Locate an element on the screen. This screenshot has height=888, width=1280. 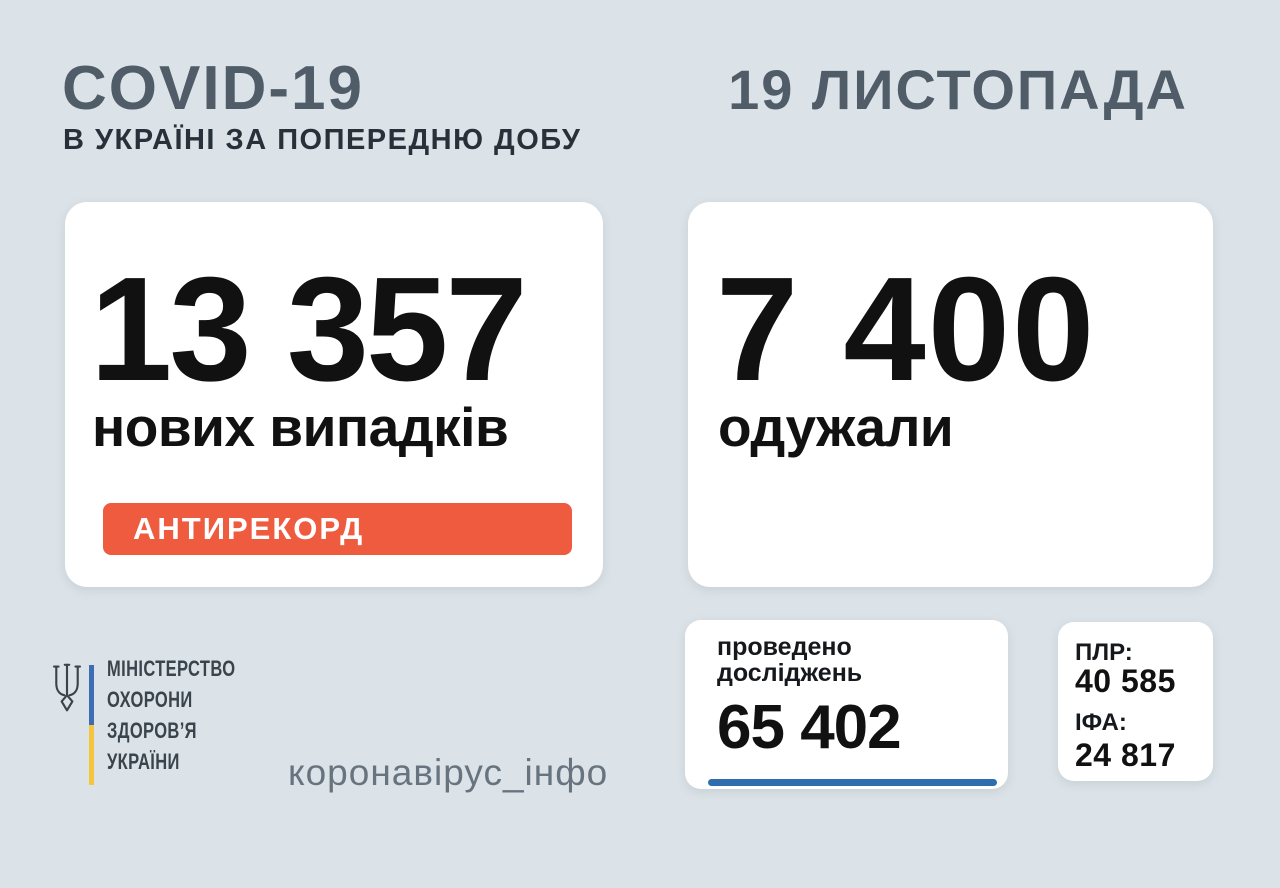
recovered-value: 7 400 is located at coordinates (906, 329).